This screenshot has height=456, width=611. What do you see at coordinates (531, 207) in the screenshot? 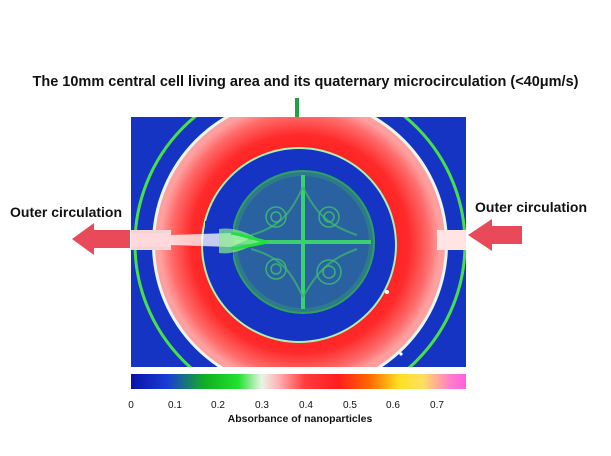
I see `outer-circulation-label-right: Outer circulation` at bounding box center [531, 207].